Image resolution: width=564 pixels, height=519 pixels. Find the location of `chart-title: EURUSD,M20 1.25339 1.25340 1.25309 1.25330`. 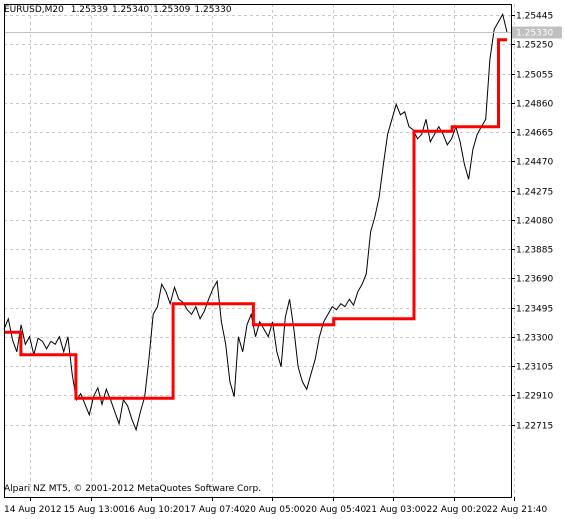

chart-title: EURUSD,M20 1.25339 1.25340 1.25309 1.25330 is located at coordinates (120, 10).